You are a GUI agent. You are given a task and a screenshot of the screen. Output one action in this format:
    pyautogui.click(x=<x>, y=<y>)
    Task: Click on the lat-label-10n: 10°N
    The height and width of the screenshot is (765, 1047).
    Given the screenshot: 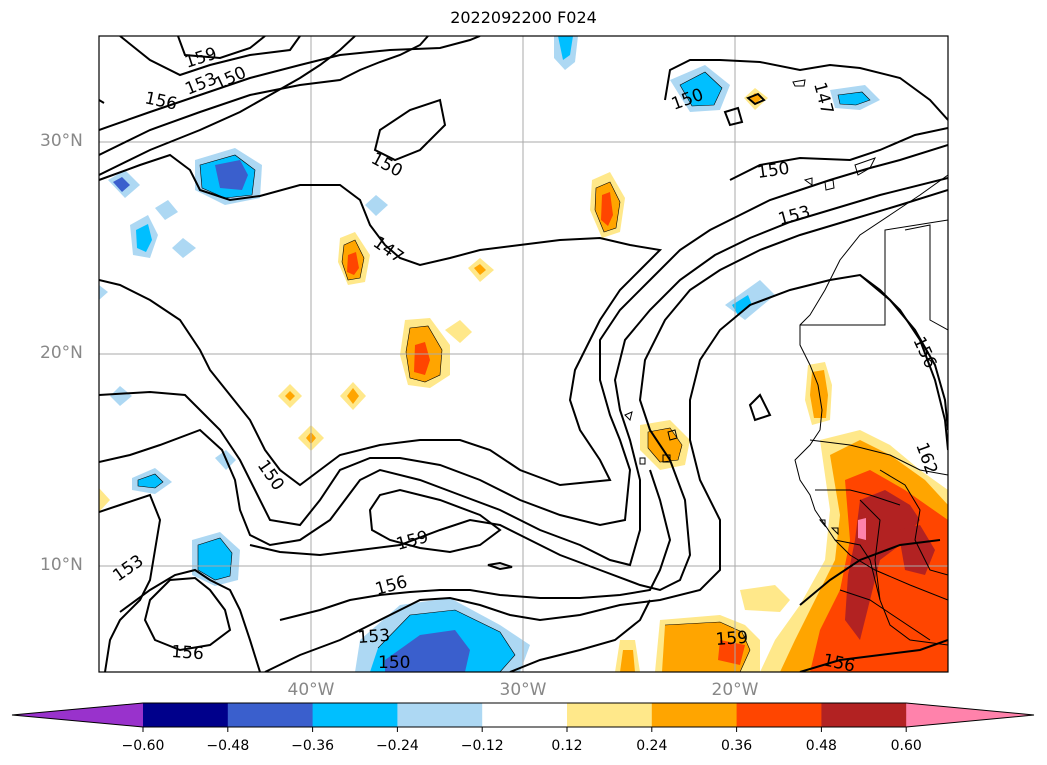 What is the action you would take?
    pyautogui.click(x=61, y=565)
    